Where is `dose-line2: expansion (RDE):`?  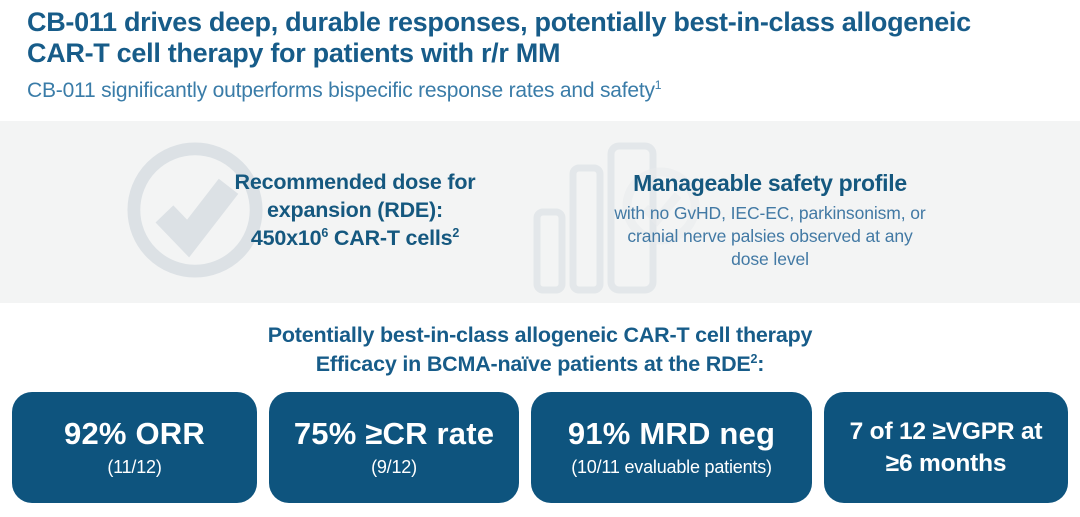 dose-line2: expansion (RDE): is located at coordinates (355, 209).